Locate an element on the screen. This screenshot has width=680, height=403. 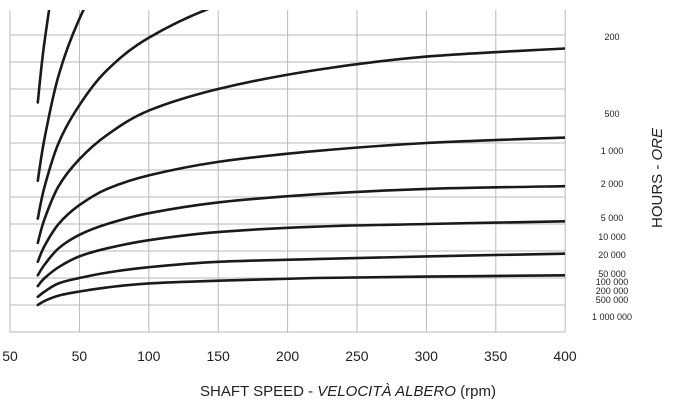
x-axis-title-italic: VELOCITÀ ALBERO is located at coordinates (386, 391).